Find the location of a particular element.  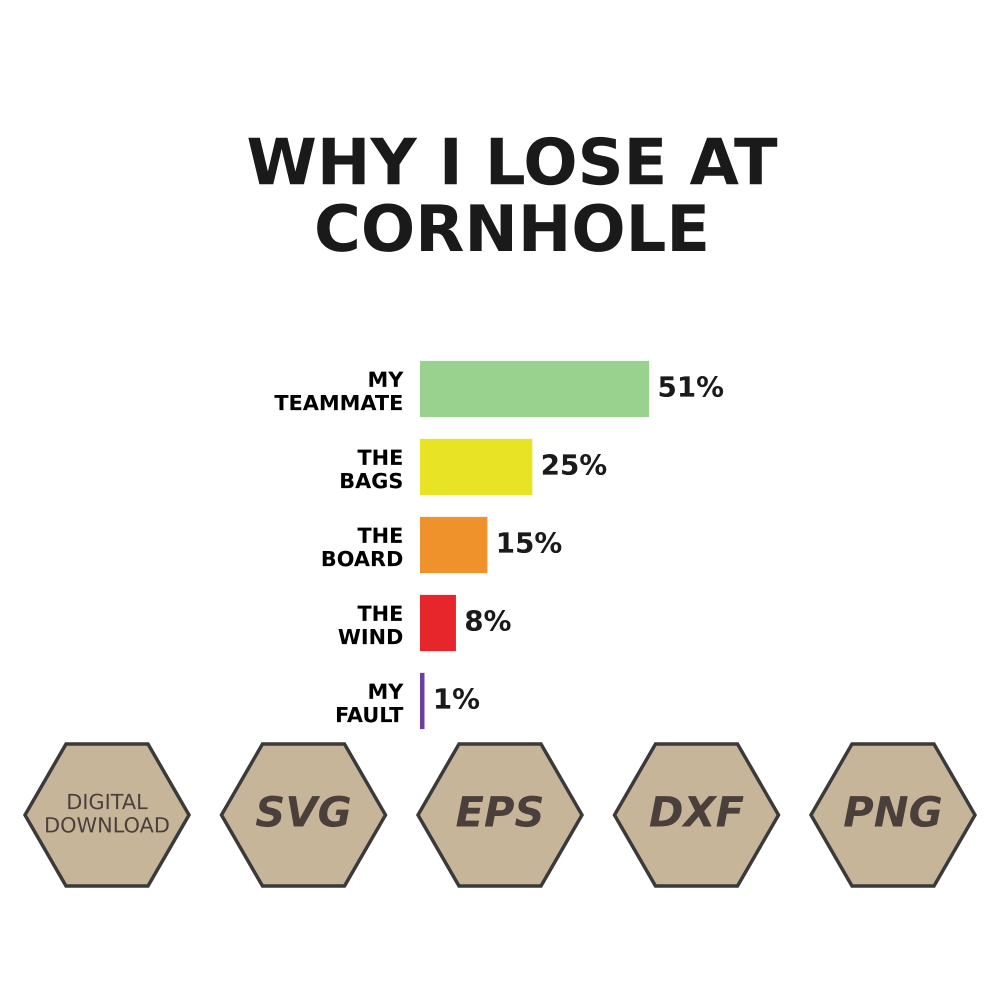

y-tick-label: THE BOARD is located at coordinates (362, 547).